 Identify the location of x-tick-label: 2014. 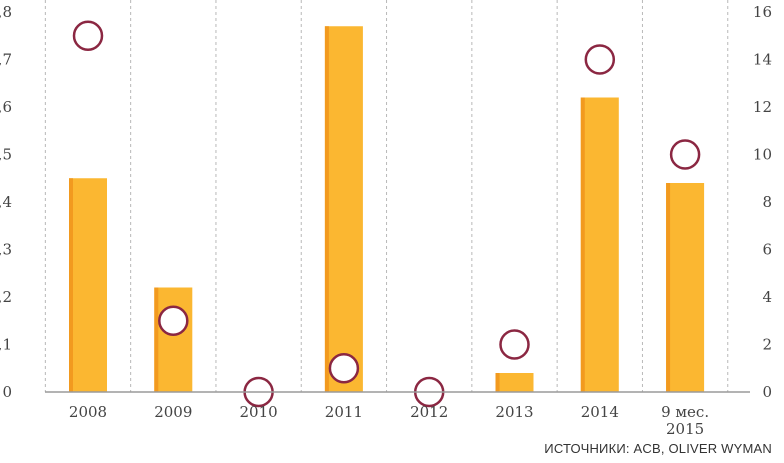
(600, 412).